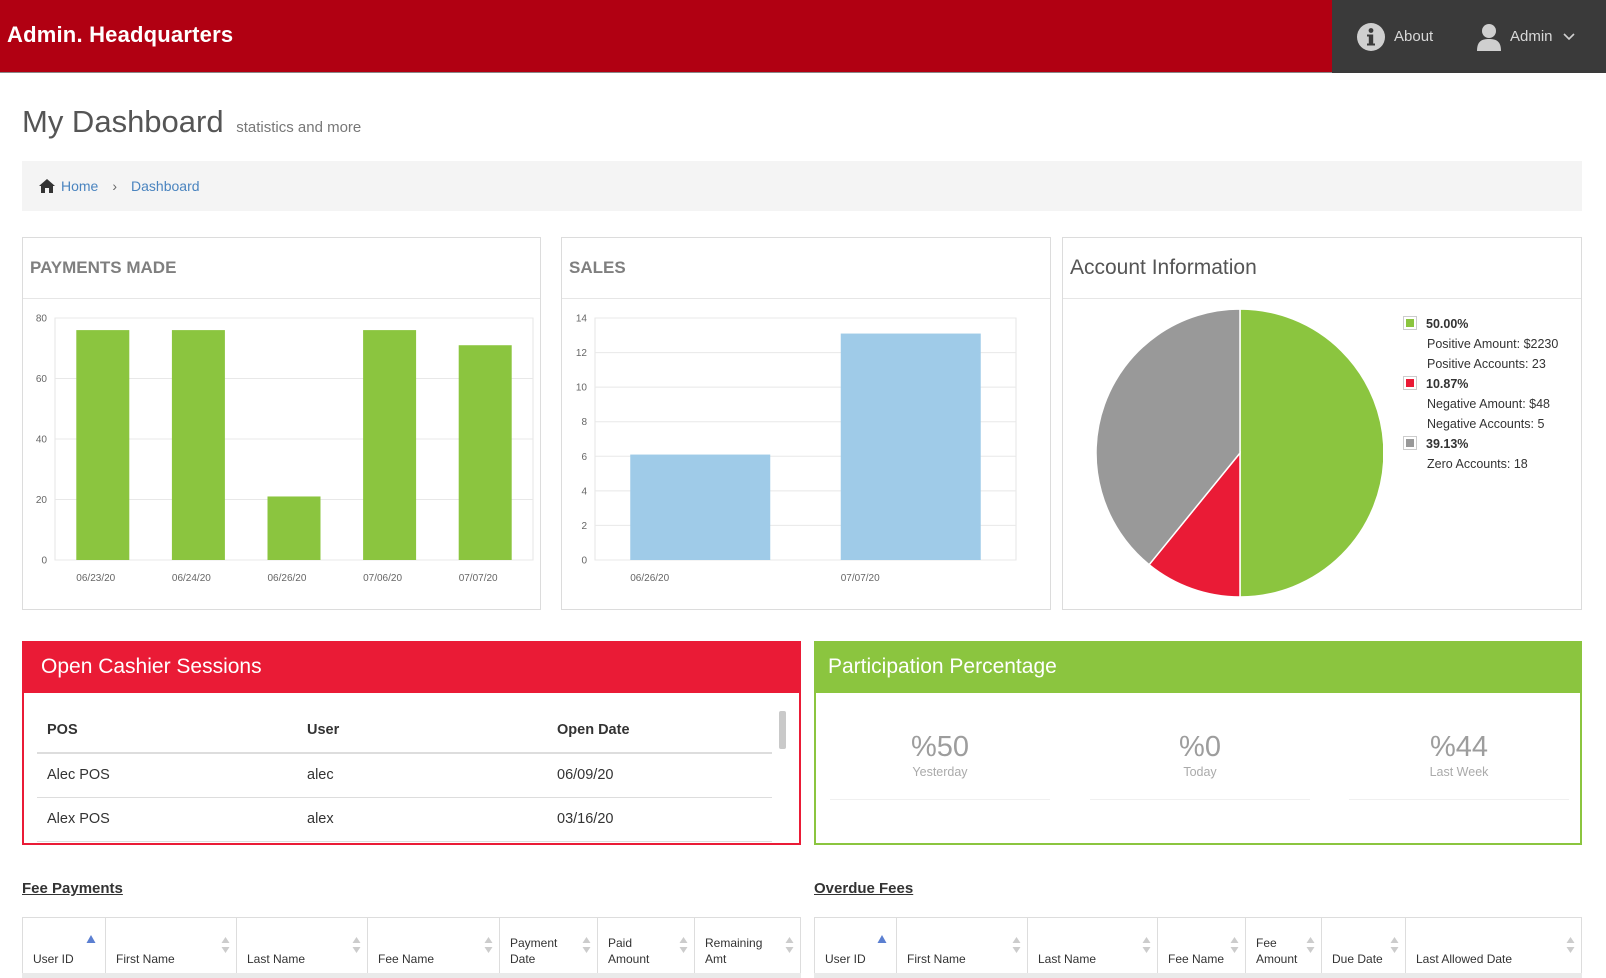  What do you see at coordinates (1493, 946) in the screenshot?
I see `overdue-fees-column-header: Last Allowed Date` at bounding box center [1493, 946].